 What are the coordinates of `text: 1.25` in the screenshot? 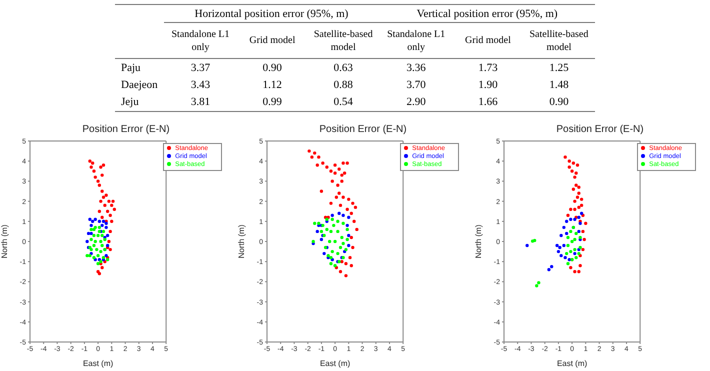 It's located at (559, 68).